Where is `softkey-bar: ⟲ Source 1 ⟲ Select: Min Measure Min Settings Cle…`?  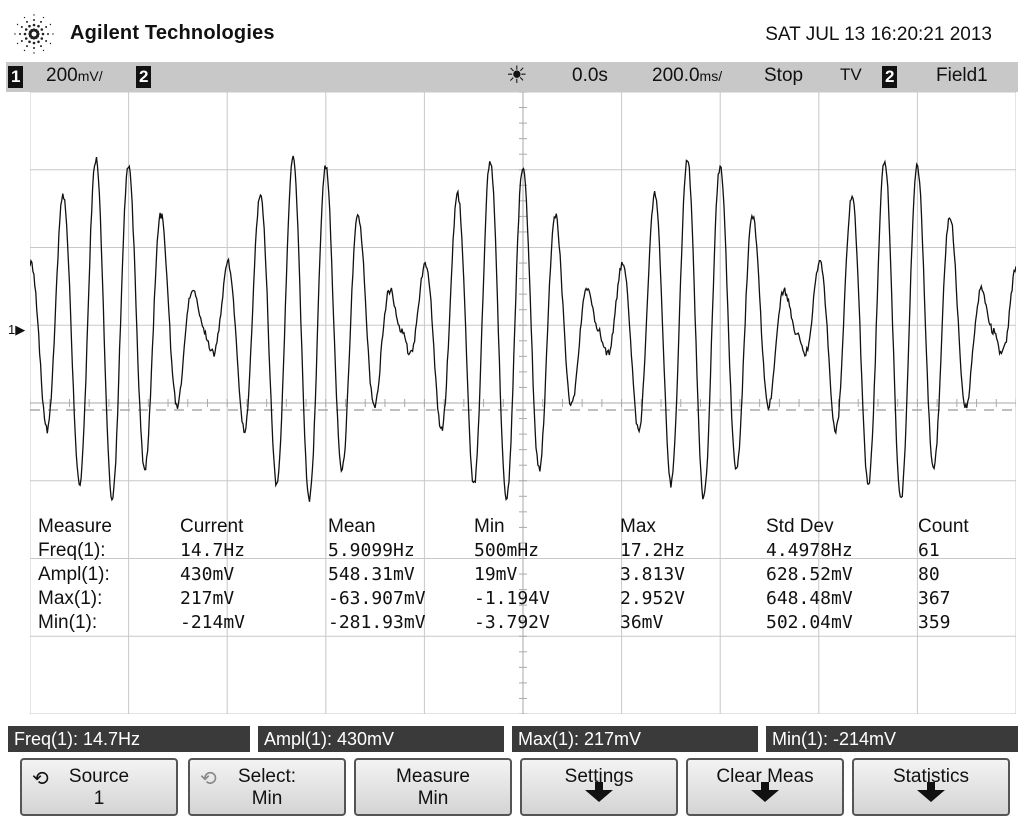
softkey-bar: ⟲ Source 1 ⟲ Select: Min Measure Min Settings Cle… is located at coordinates (513, 788).